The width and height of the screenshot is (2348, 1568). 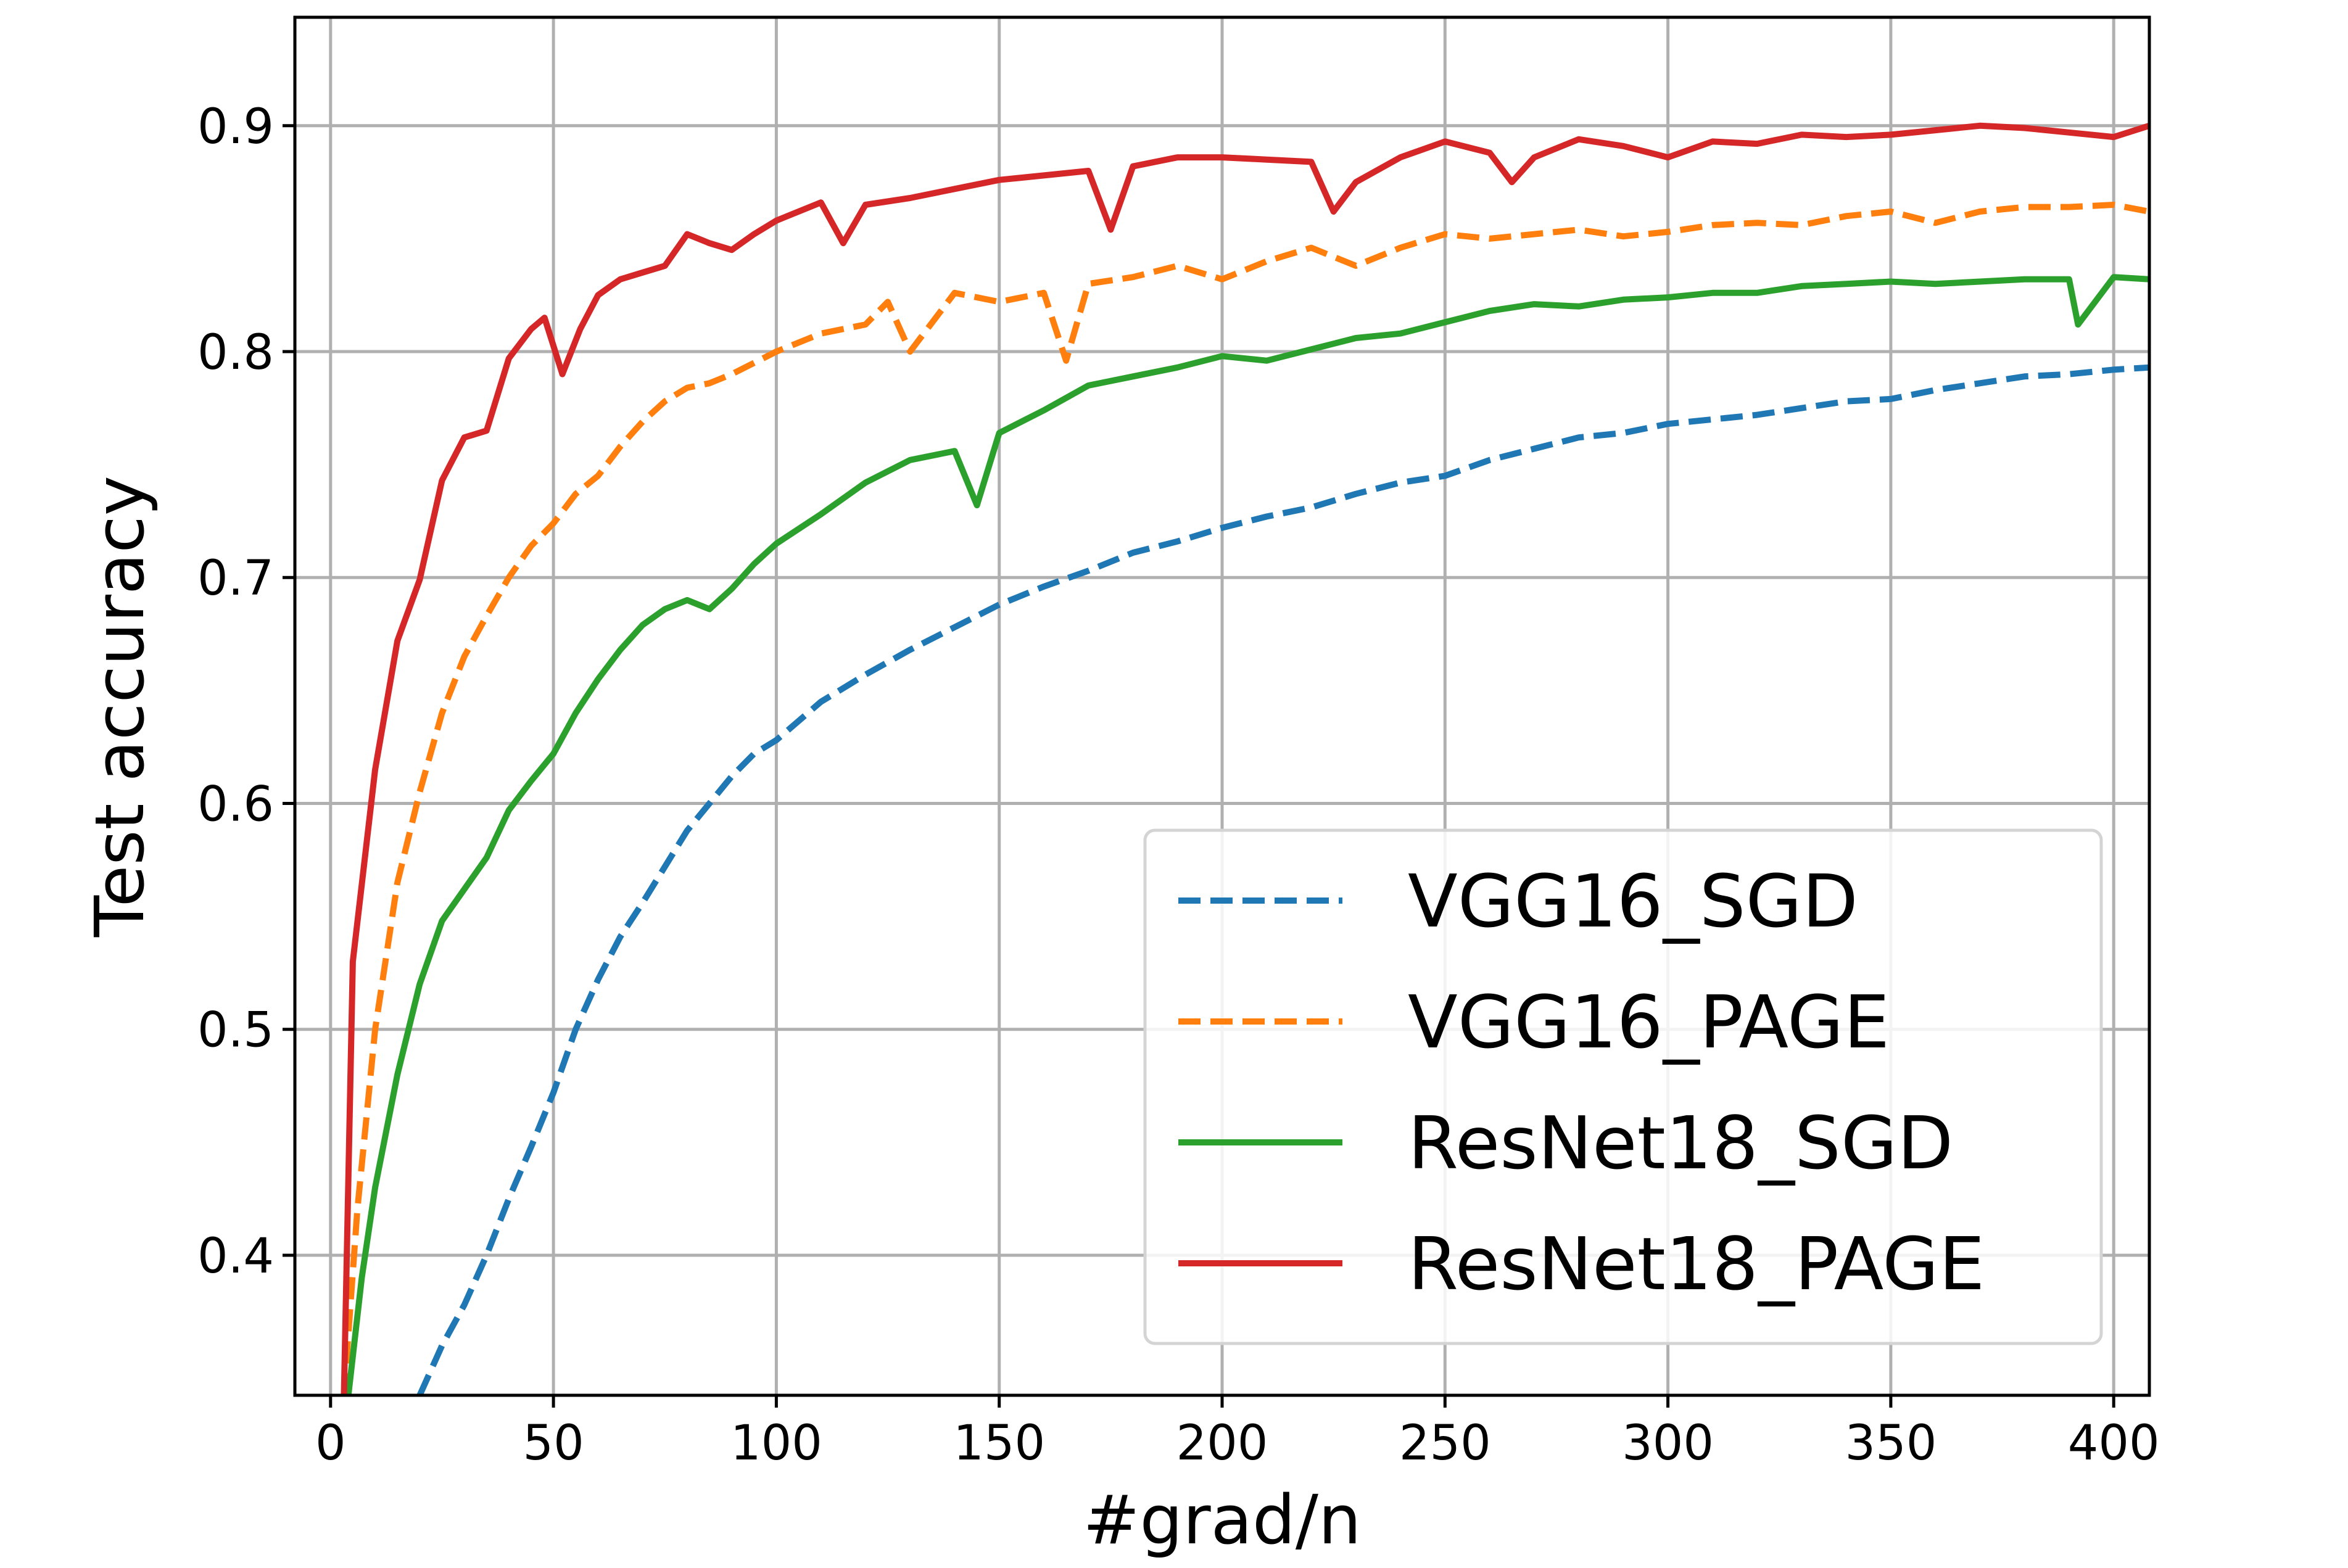 What do you see at coordinates (120, 707) in the screenshot?
I see `y-axis-title: Test accuracy` at bounding box center [120, 707].